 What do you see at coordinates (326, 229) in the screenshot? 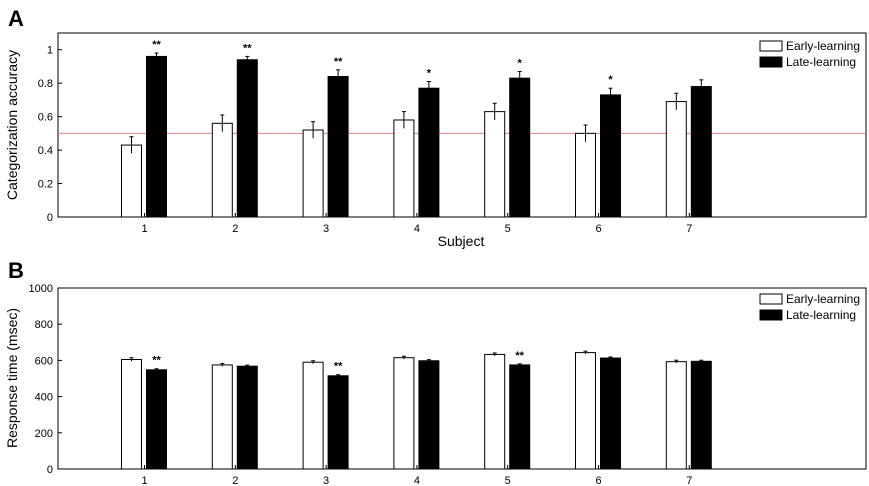
I see `panel-a-xtick-label: 3` at bounding box center [326, 229].